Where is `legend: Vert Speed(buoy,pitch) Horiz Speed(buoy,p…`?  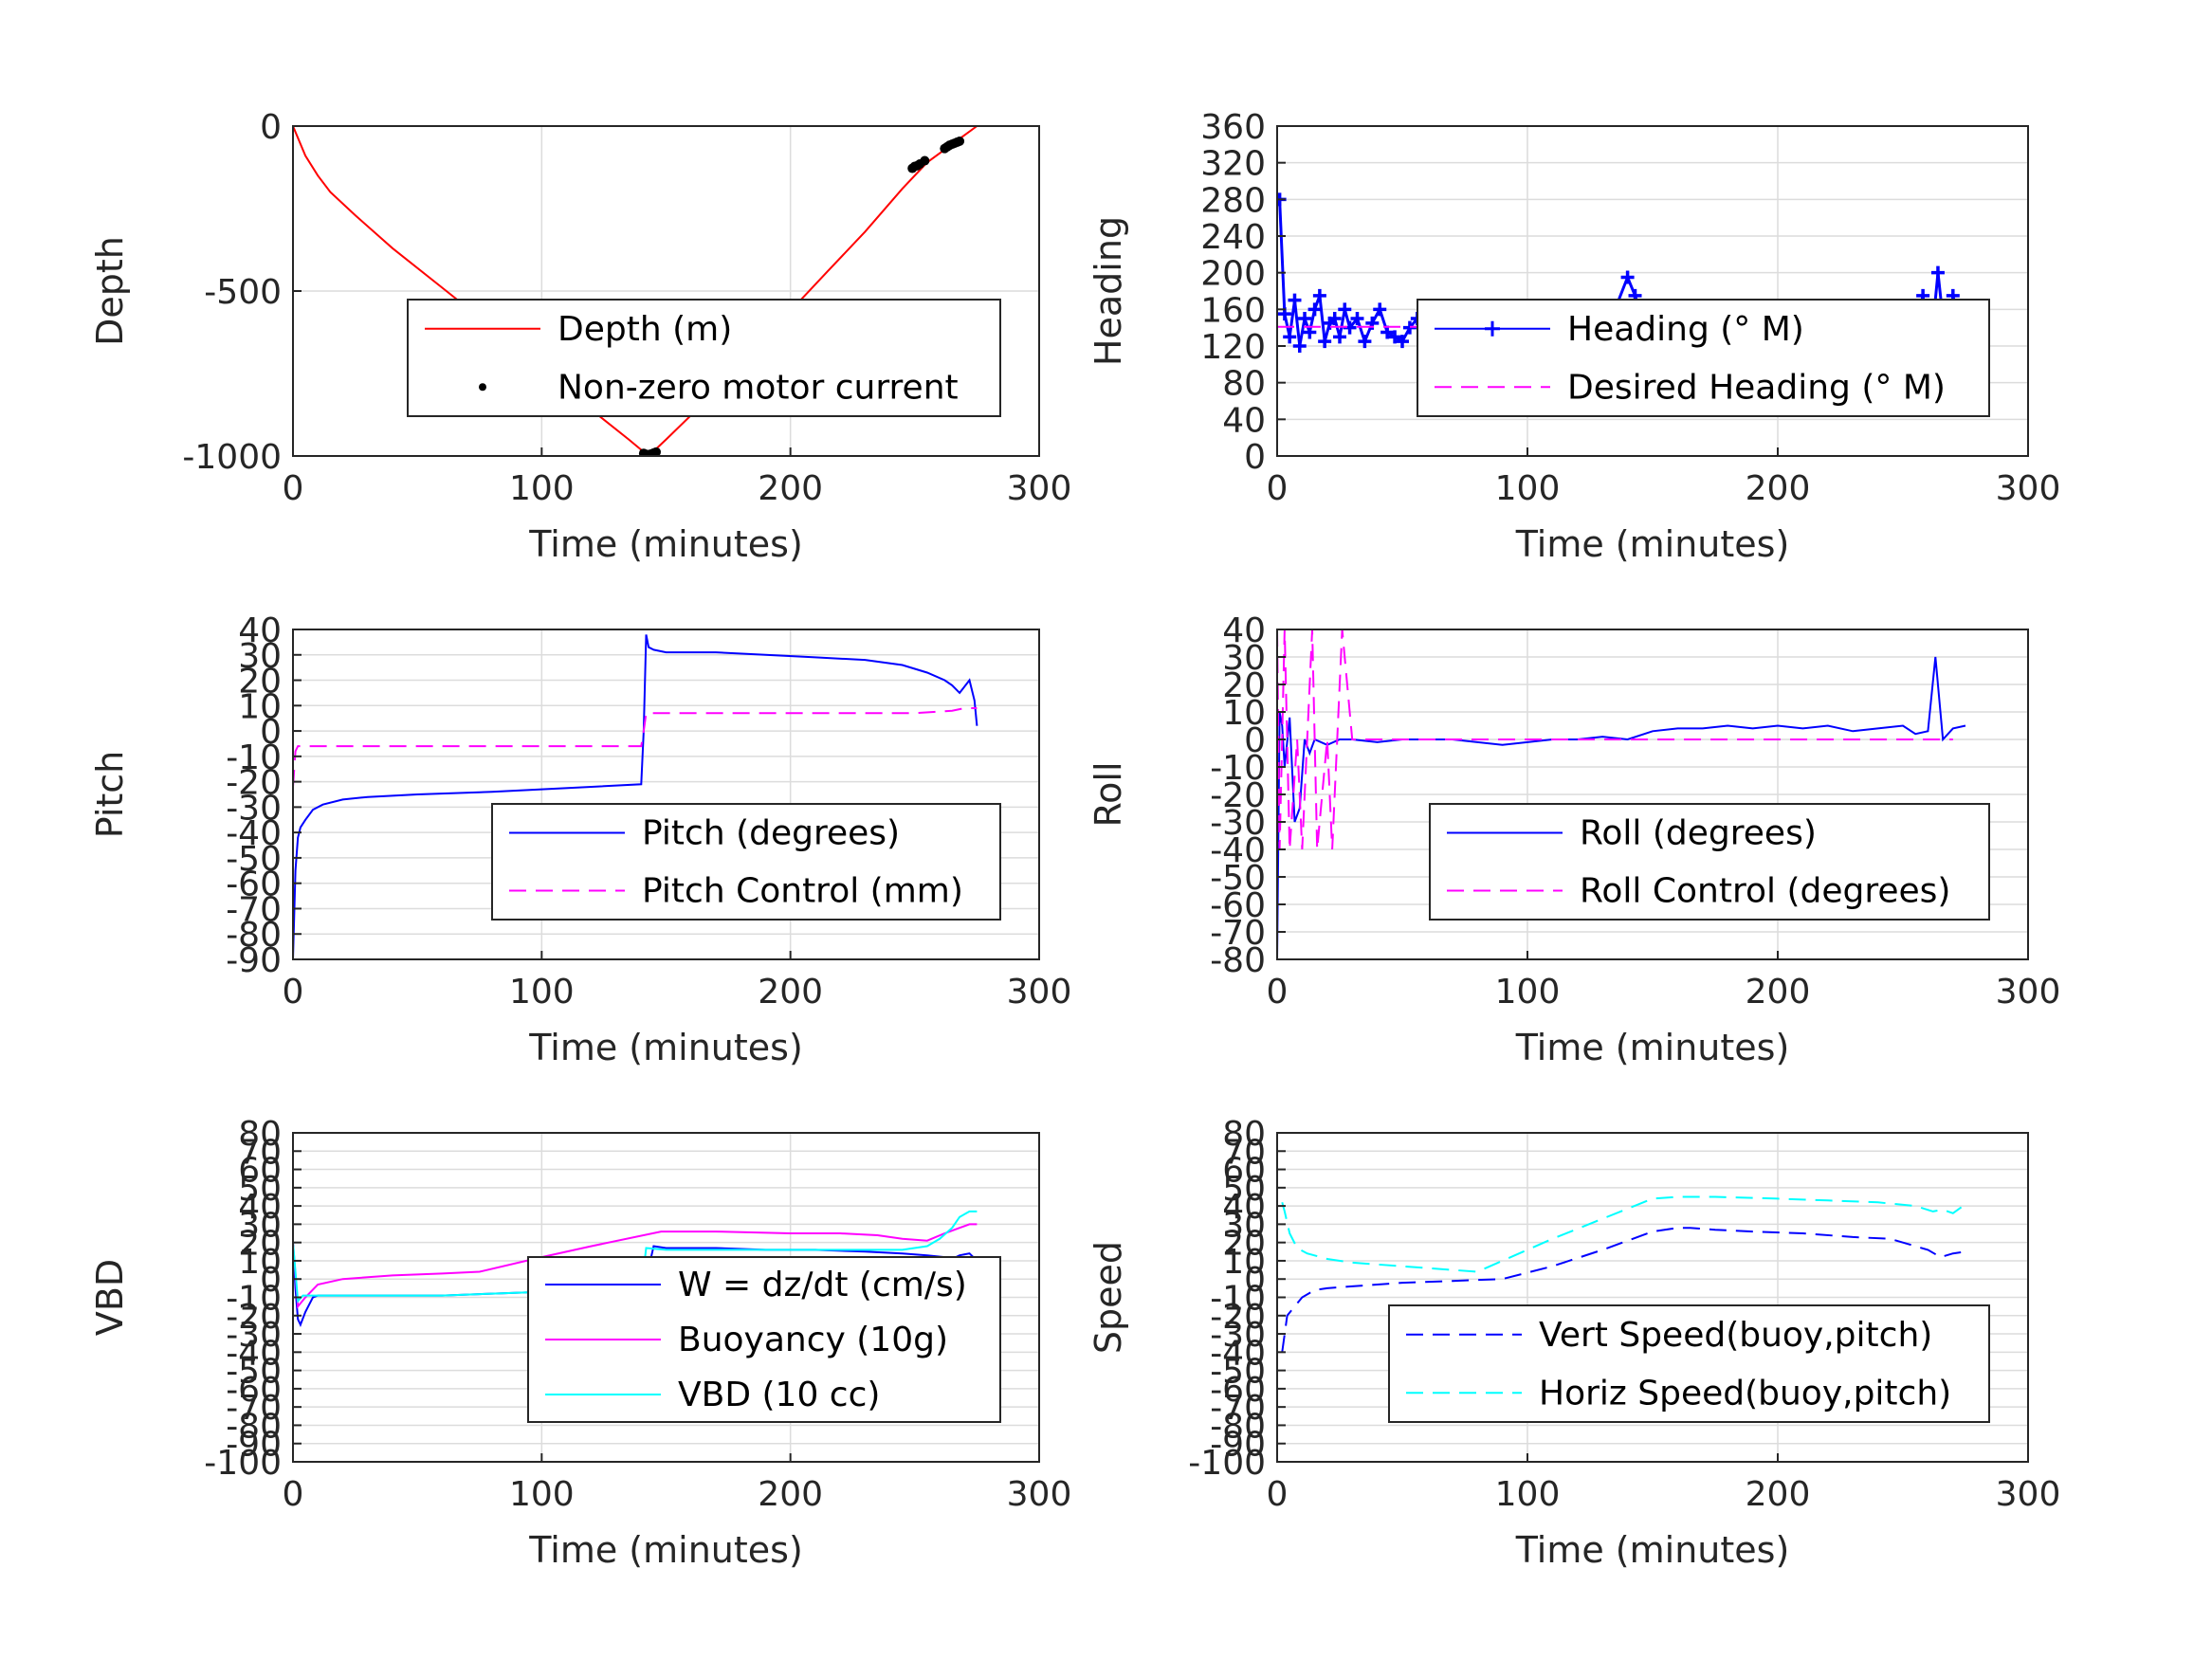 legend: Vert Speed(buoy,pitch) Horiz Speed(buoy,p… is located at coordinates (1689, 1363).